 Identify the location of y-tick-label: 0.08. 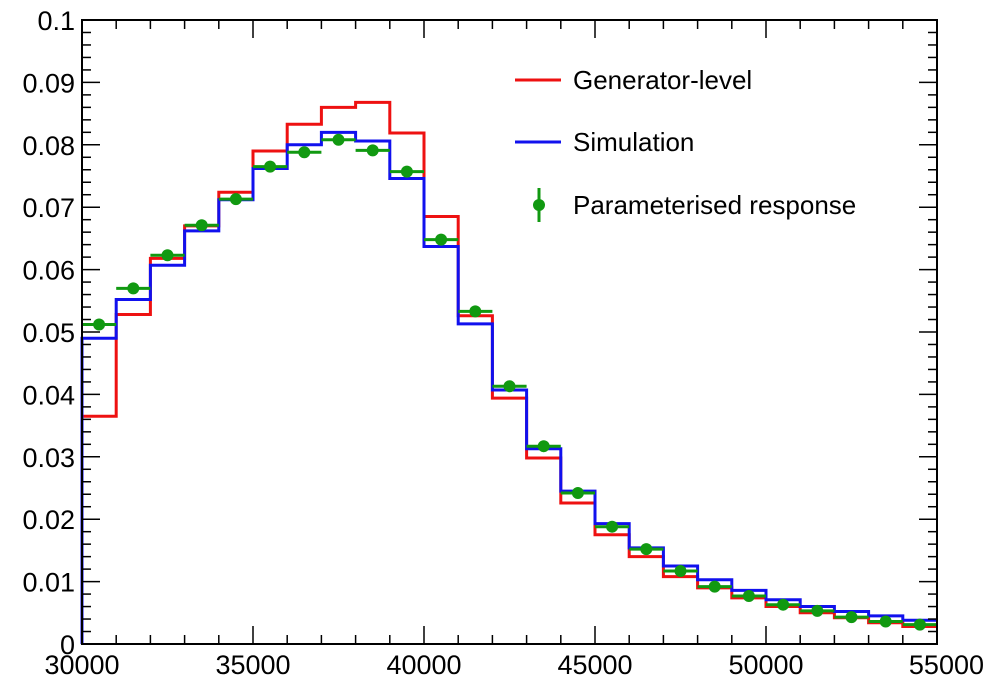
(48, 146).